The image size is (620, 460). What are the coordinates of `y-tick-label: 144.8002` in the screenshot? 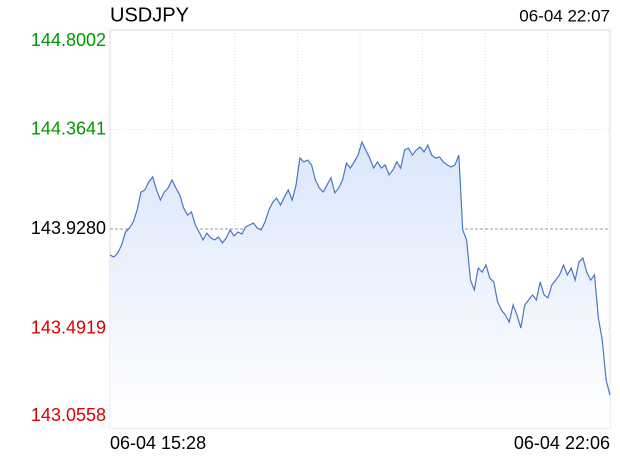 It's located at (68, 40).